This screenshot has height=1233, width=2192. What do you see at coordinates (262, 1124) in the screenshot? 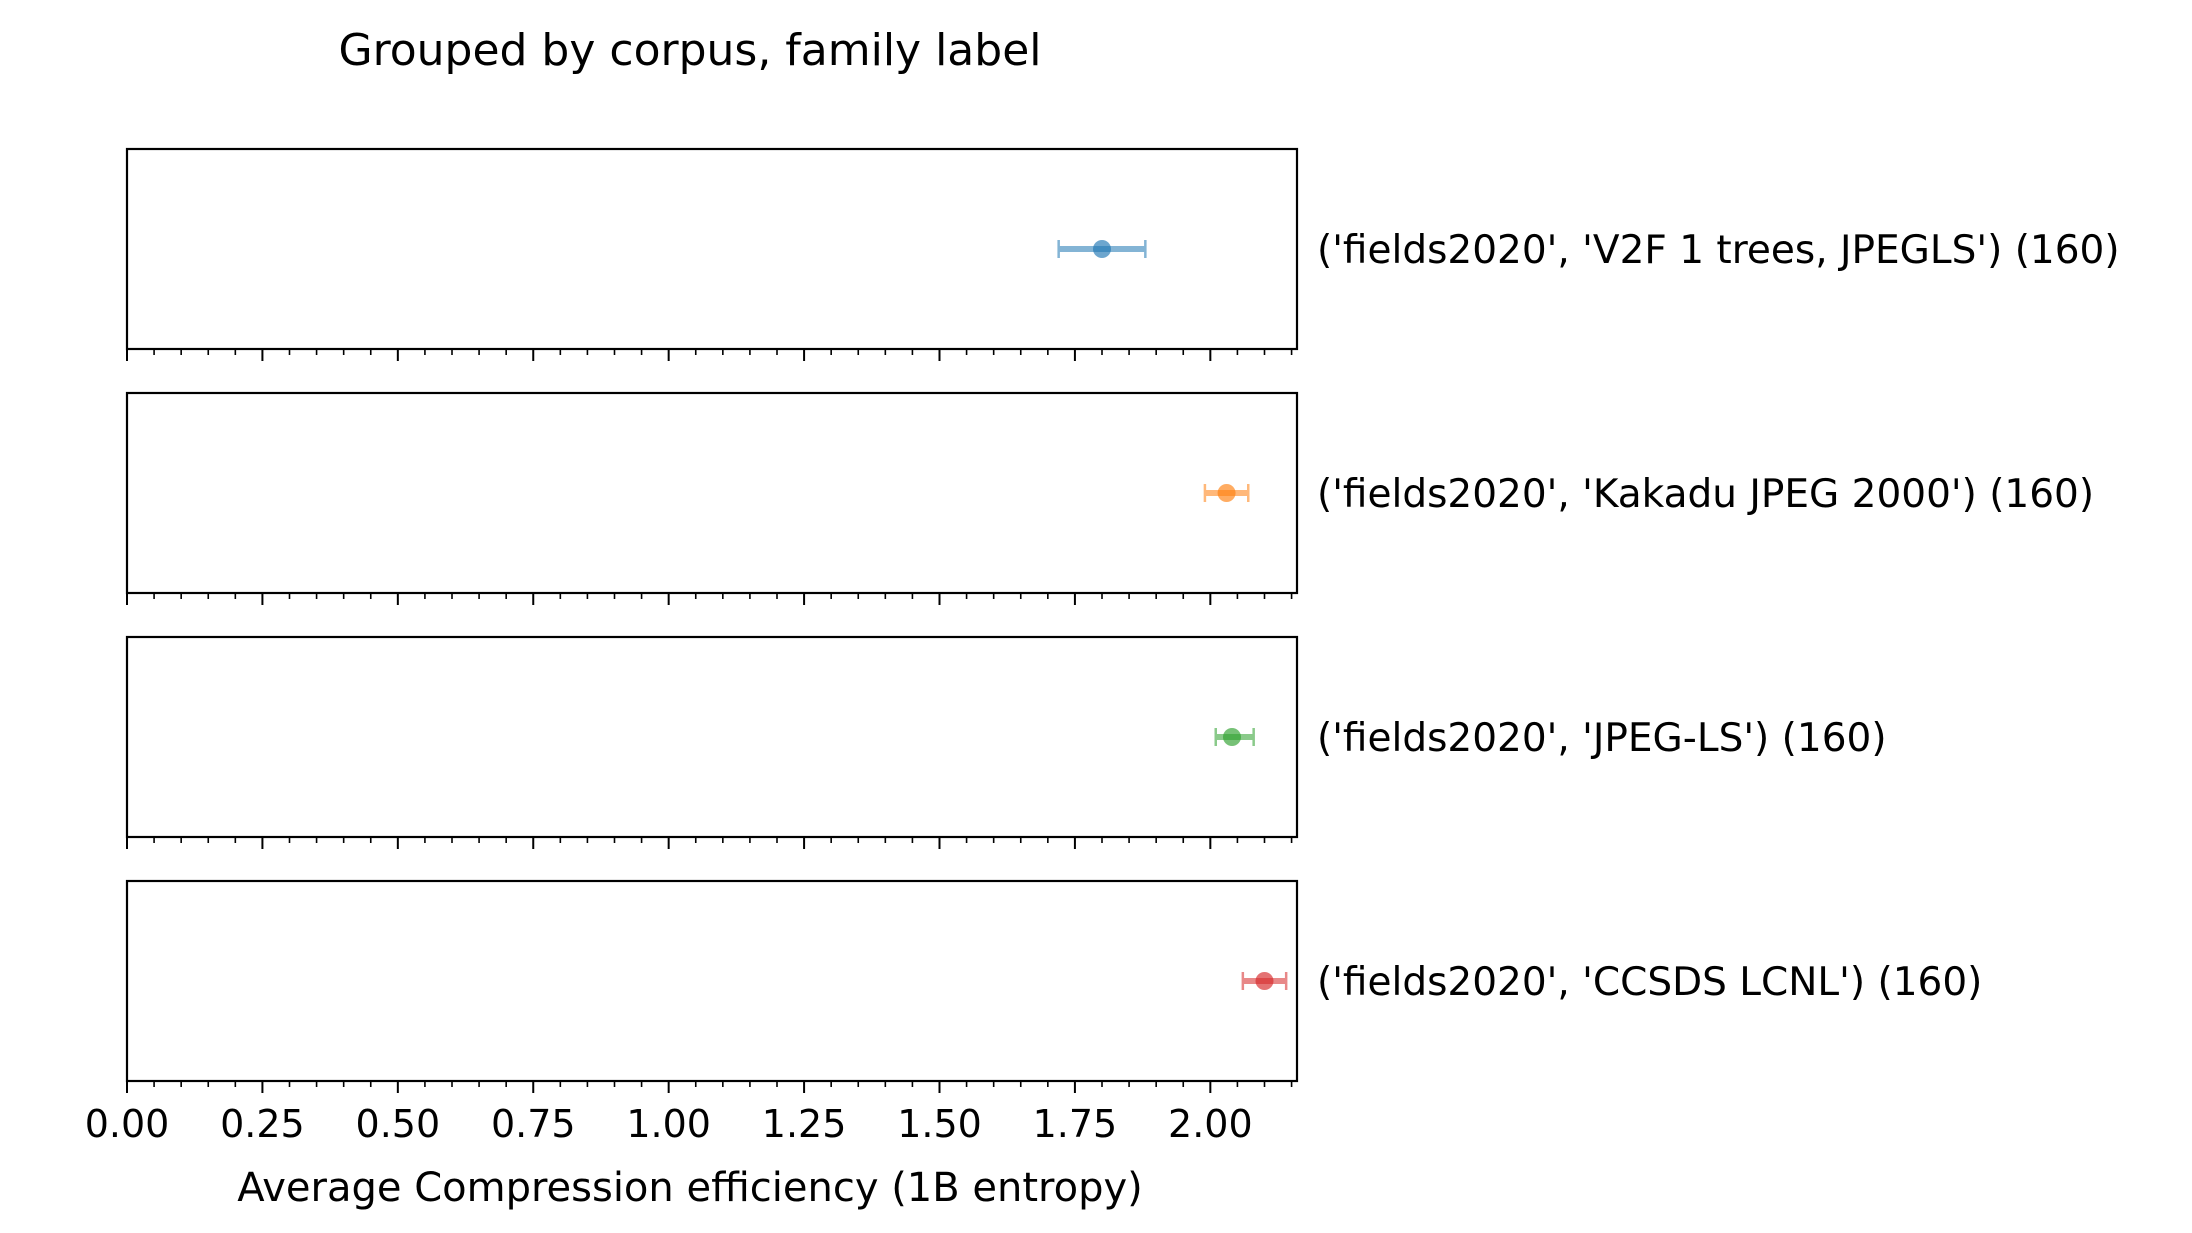
I see `x-tick-label: 0.25` at bounding box center [262, 1124].